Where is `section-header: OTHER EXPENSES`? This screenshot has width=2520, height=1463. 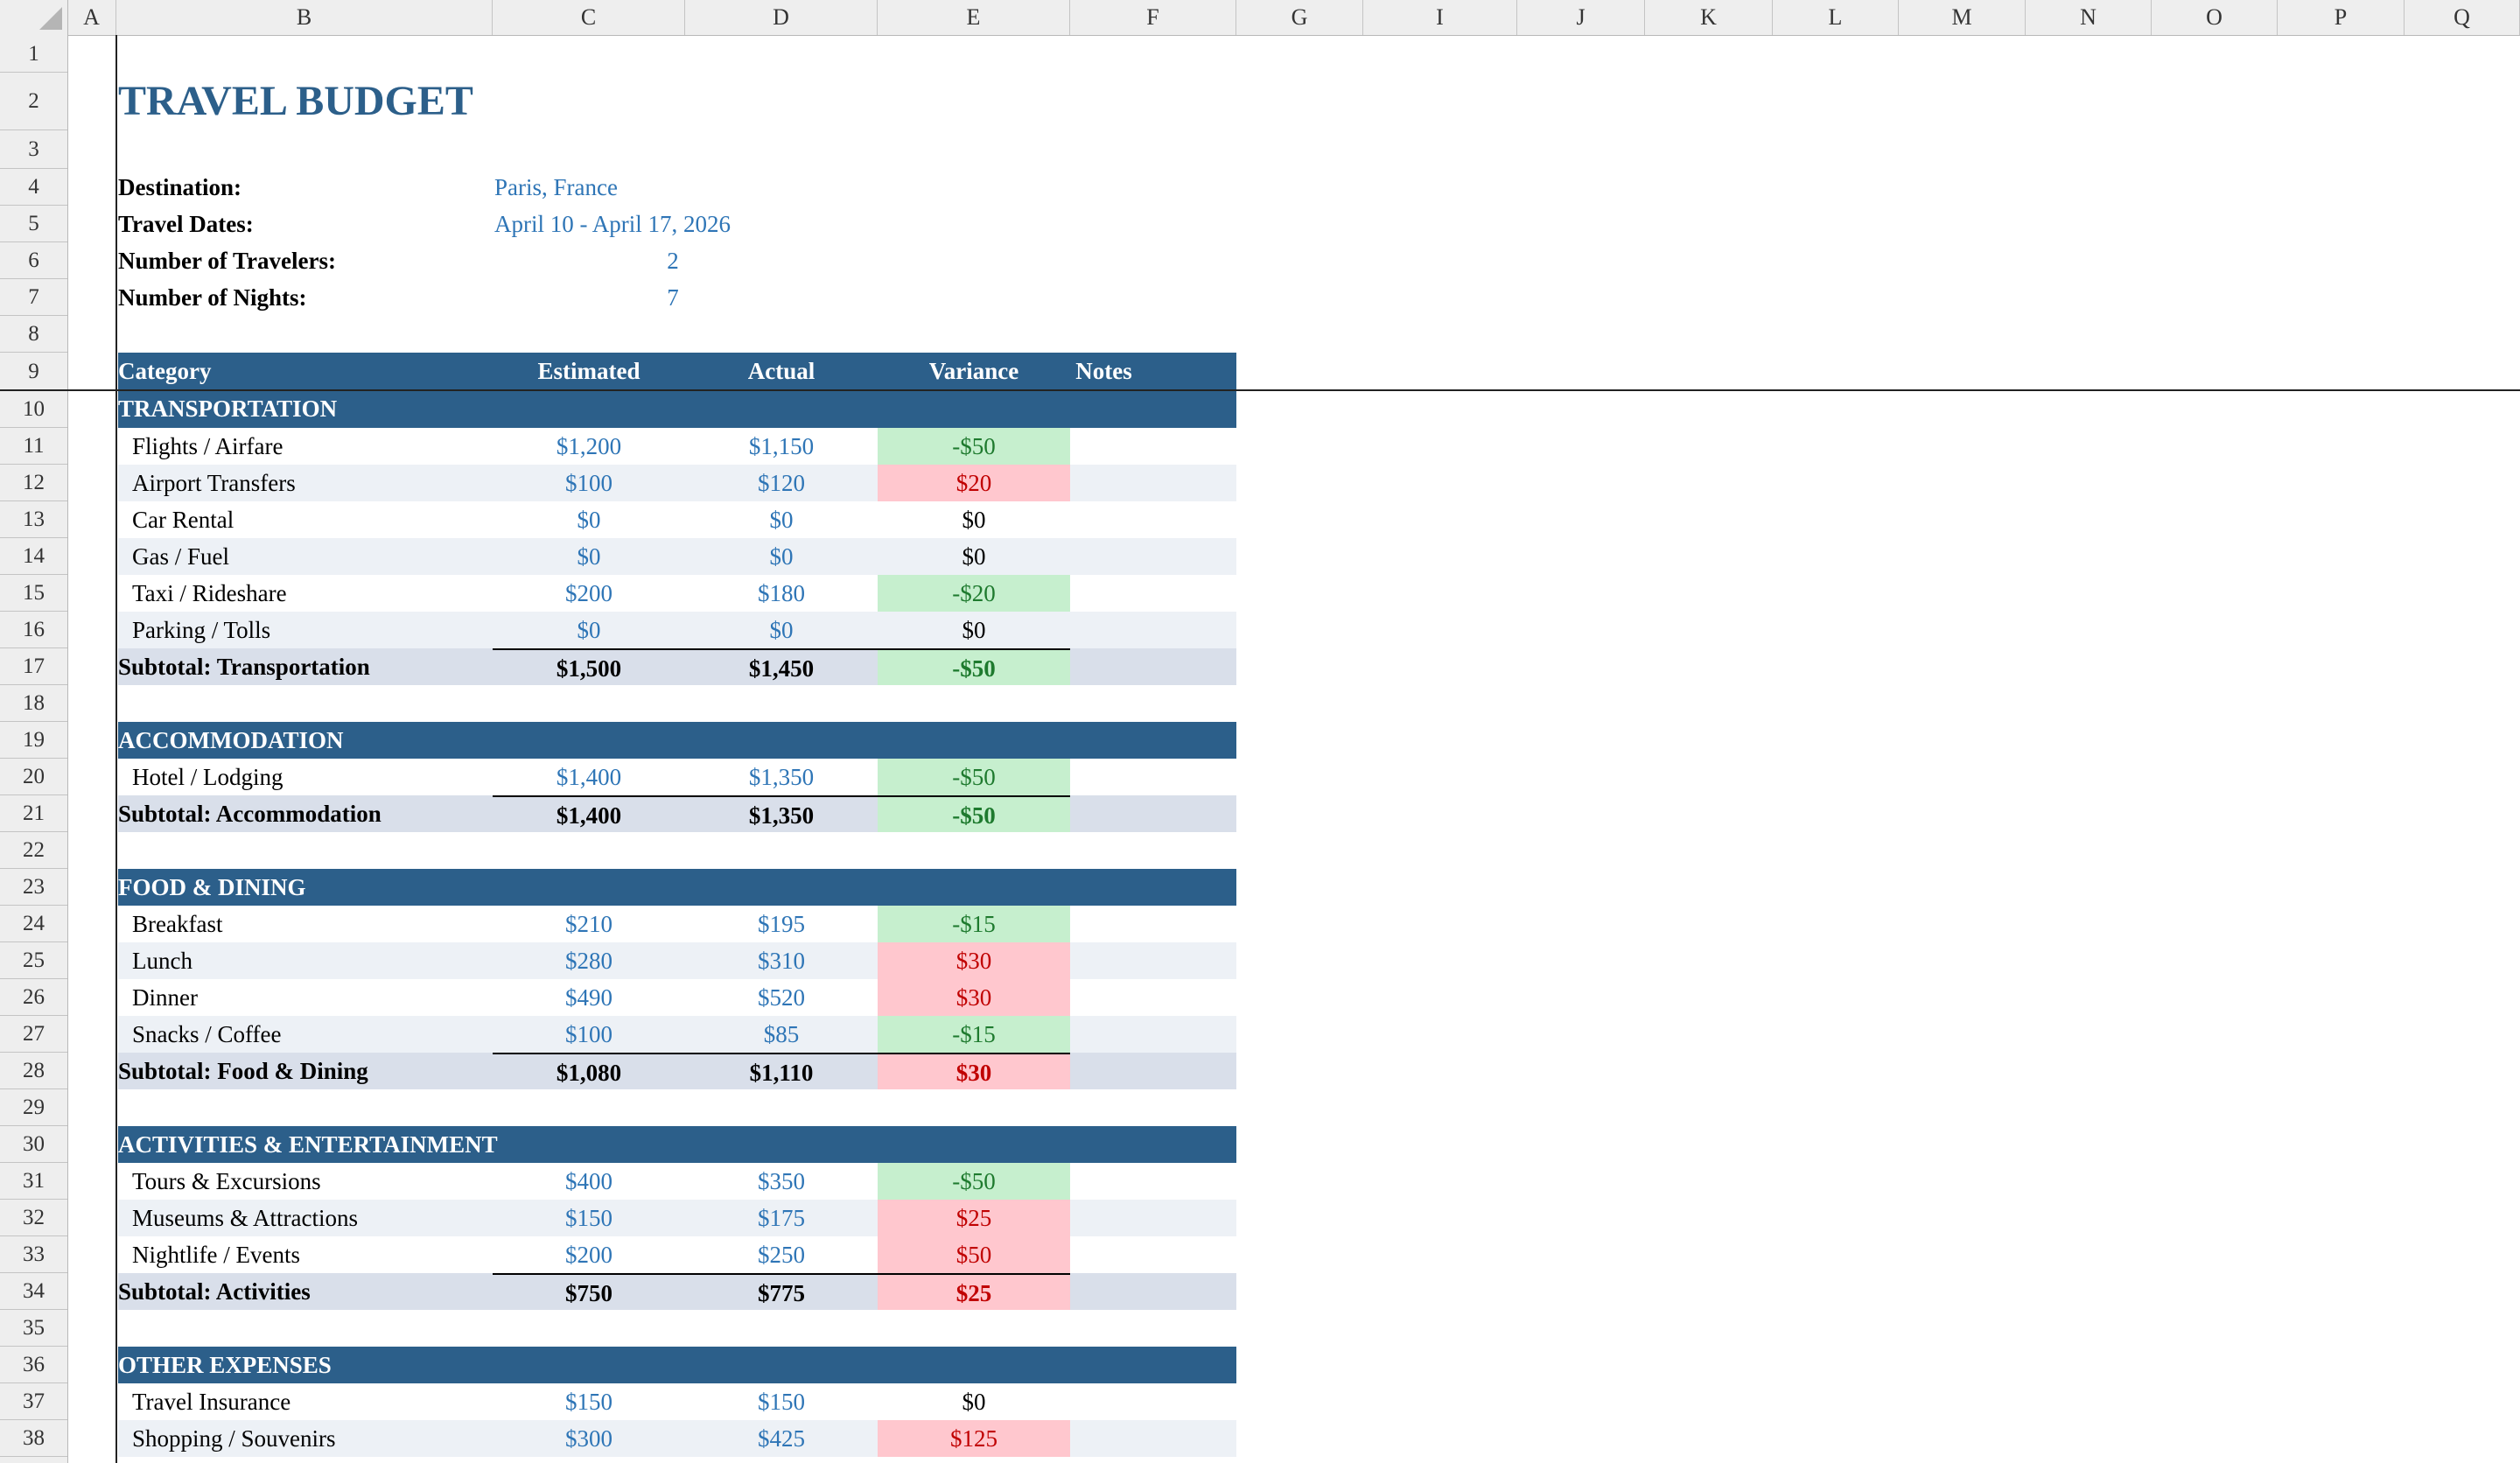
section-header: OTHER EXPENSES is located at coordinates (671, 1365).